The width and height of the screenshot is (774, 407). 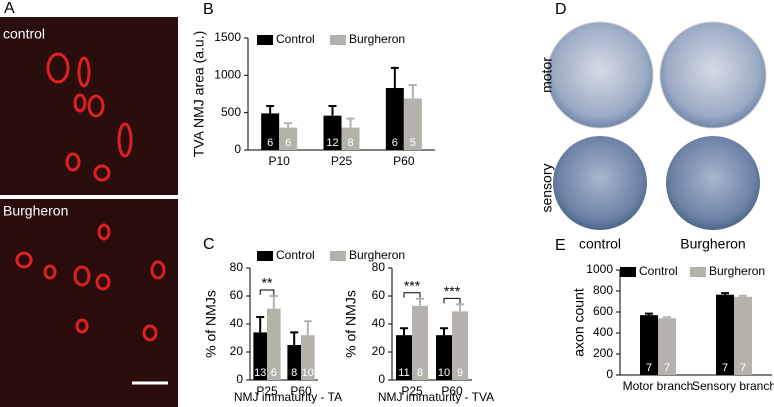 What do you see at coordinates (460, 373) in the screenshot?
I see `n-label: 9` at bounding box center [460, 373].